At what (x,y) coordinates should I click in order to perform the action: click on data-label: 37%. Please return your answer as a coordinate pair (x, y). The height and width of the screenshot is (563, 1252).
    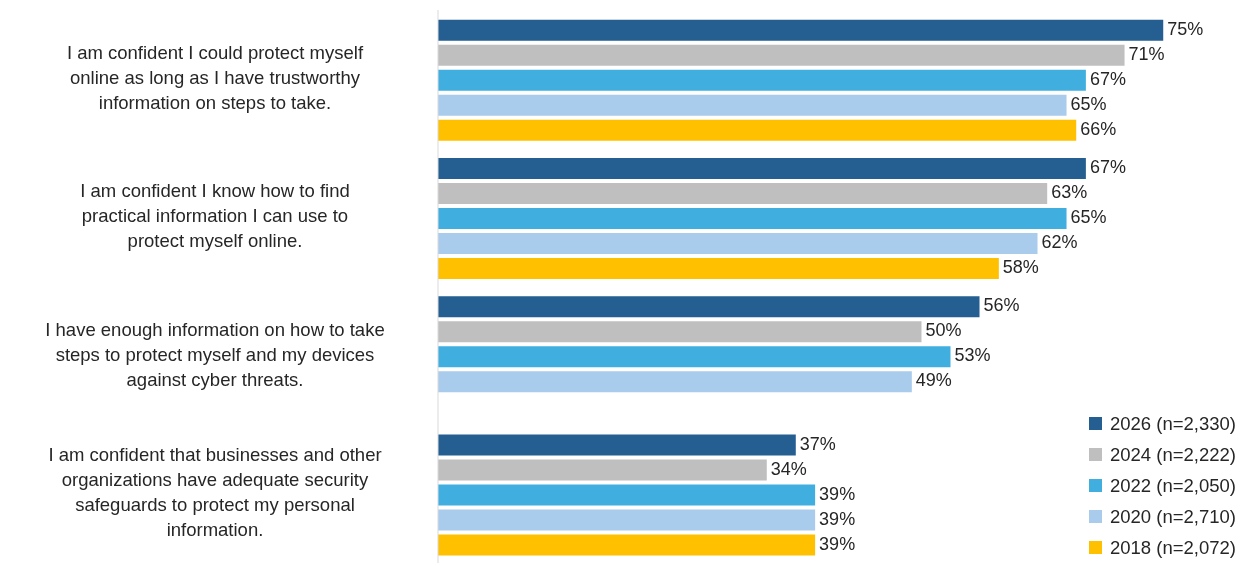
    Looking at the image, I should click on (817, 443).